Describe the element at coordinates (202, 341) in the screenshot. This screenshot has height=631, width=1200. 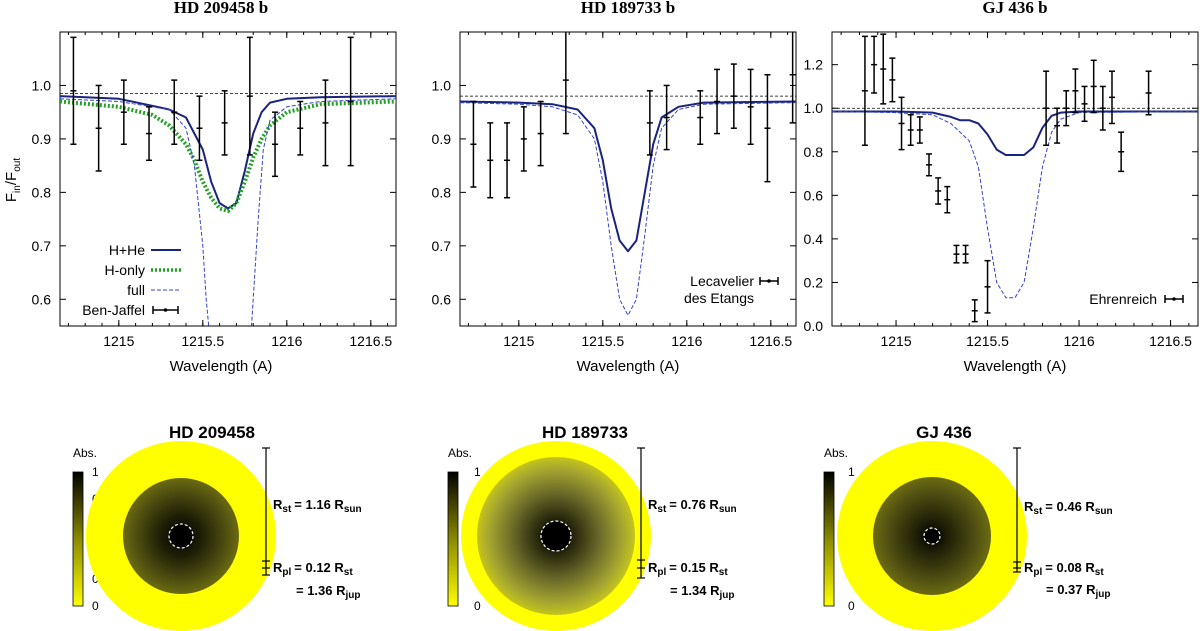
I see `x-tick-label: 1215.5` at that location.